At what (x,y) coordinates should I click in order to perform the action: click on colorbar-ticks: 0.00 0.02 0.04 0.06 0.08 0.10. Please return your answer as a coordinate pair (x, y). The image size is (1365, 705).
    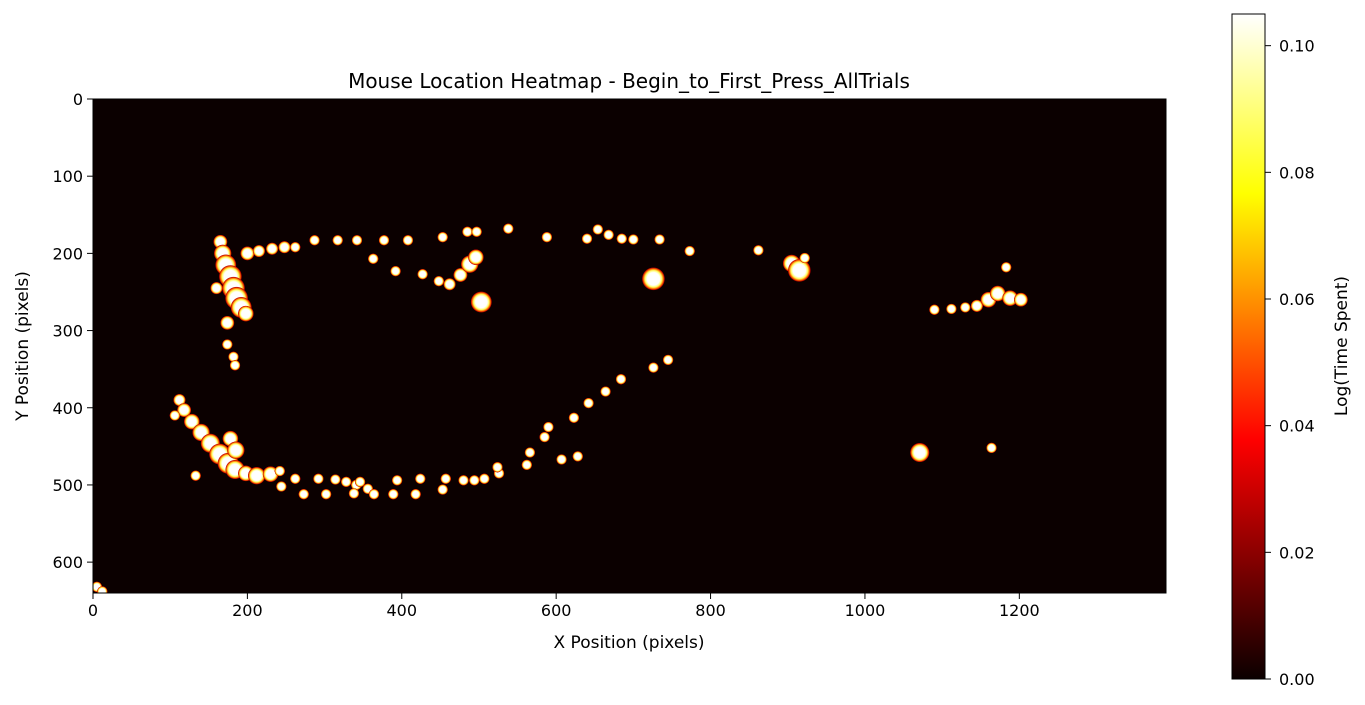
    Looking at the image, I should click on (1290, 363).